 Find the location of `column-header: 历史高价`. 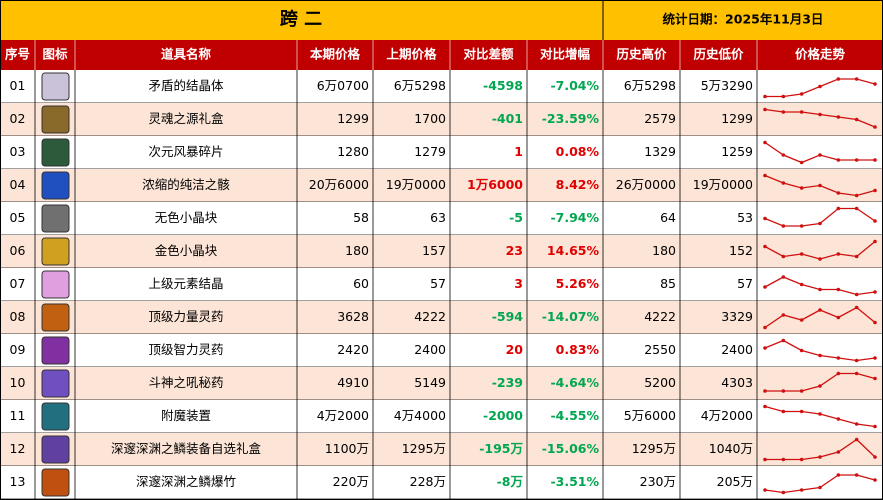

column-header: 历史高价 is located at coordinates (641, 54).